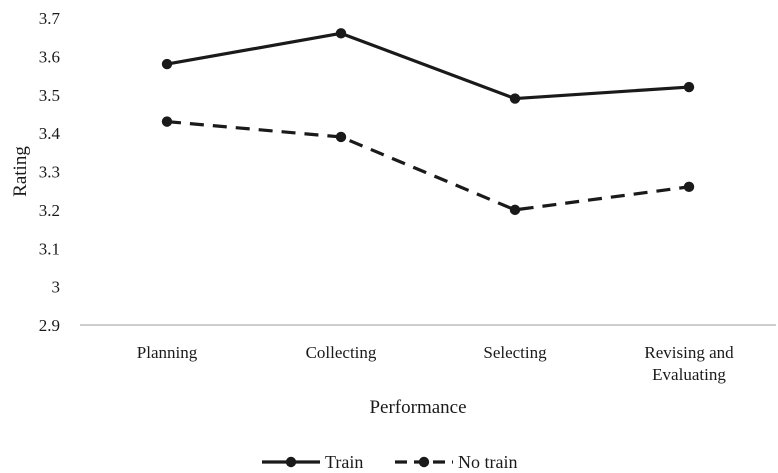  I want to click on legend: Train No train, so click(389, 462).